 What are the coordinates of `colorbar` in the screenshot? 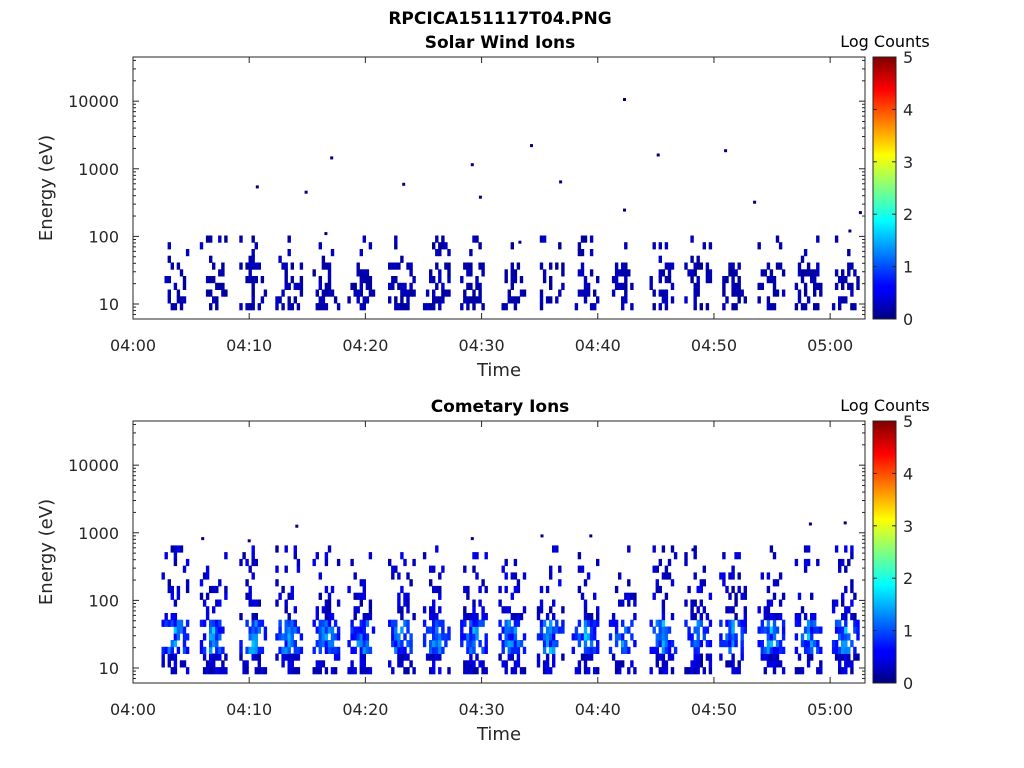 It's located at (884, 552).